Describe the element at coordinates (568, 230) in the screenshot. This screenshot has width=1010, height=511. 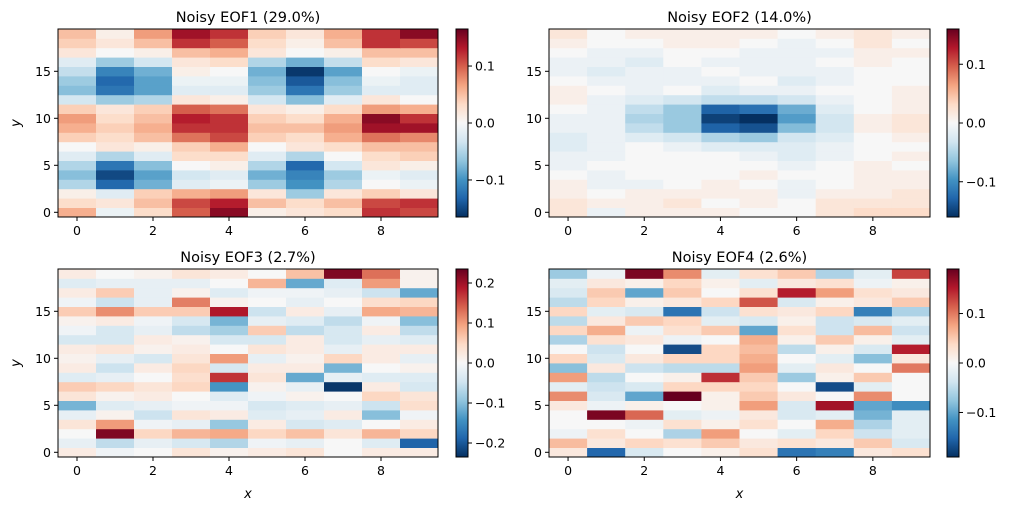
I see `x-tick-label: 0` at that location.